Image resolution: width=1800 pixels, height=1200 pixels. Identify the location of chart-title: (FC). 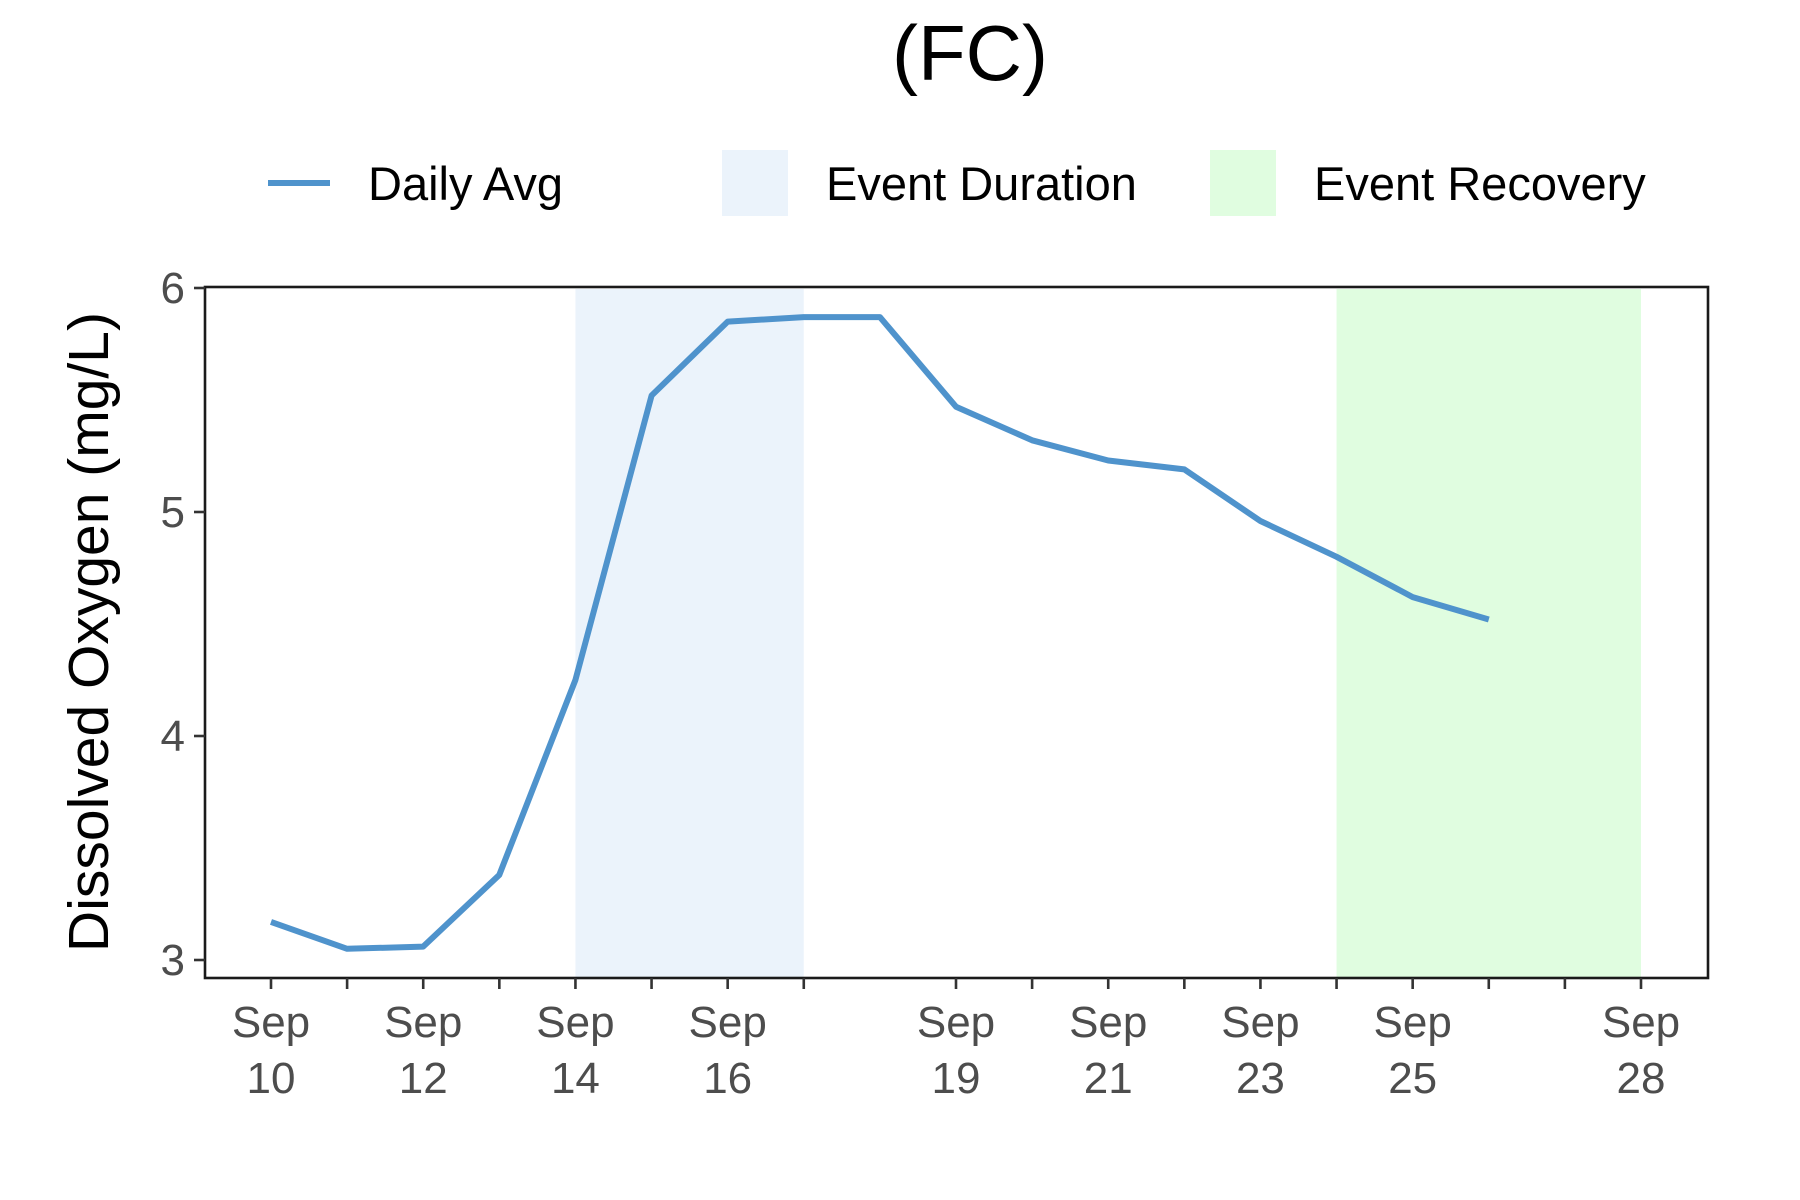
(970, 53).